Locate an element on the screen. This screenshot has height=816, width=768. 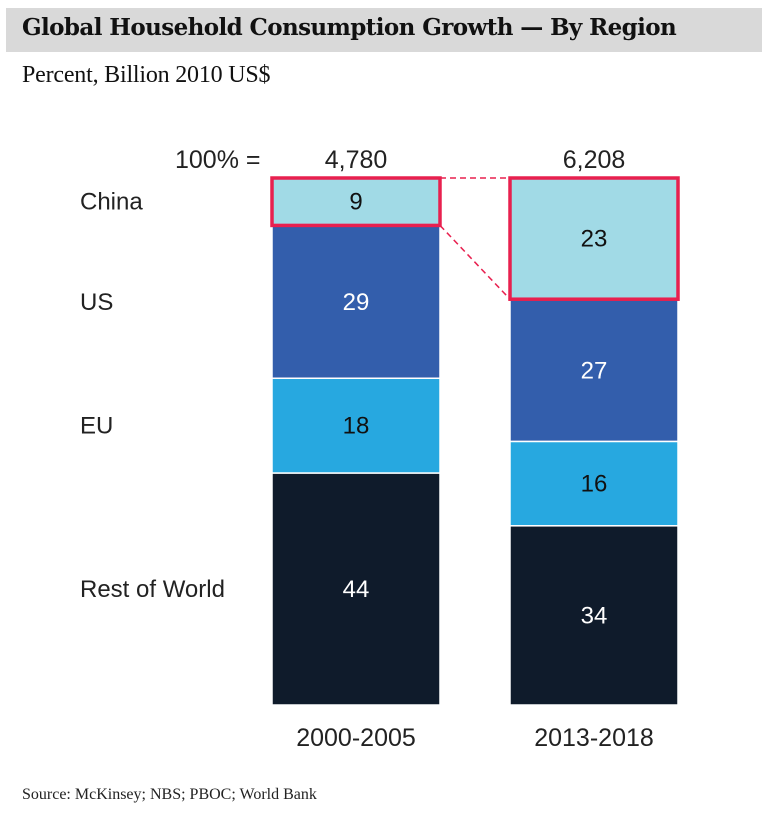
data-label: 9 is located at coordinates (355, 202).